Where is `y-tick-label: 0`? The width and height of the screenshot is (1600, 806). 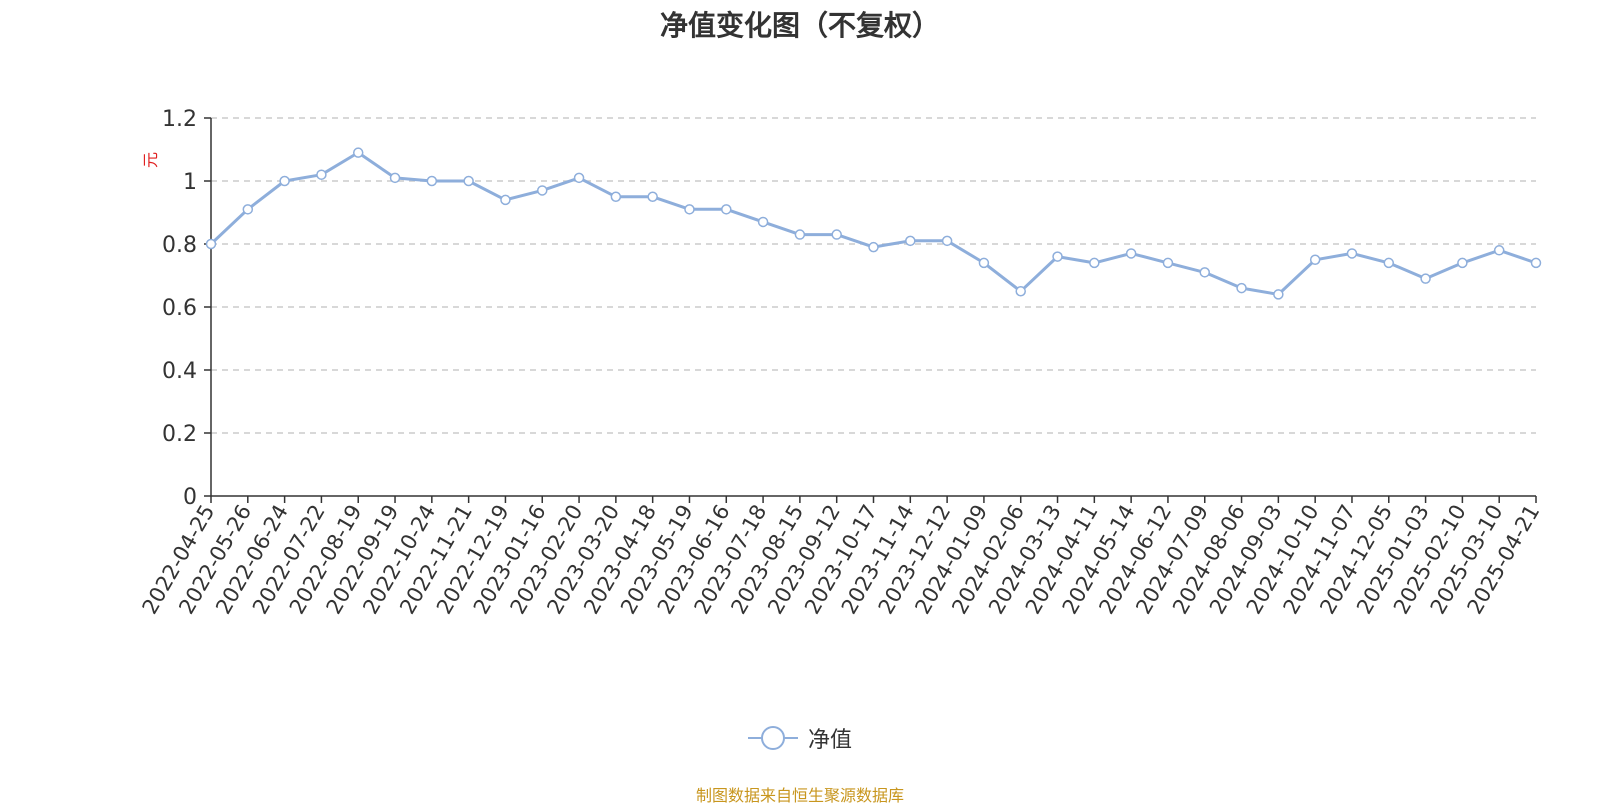
y-tick-label: 0 is located at coordinates (190, 497).